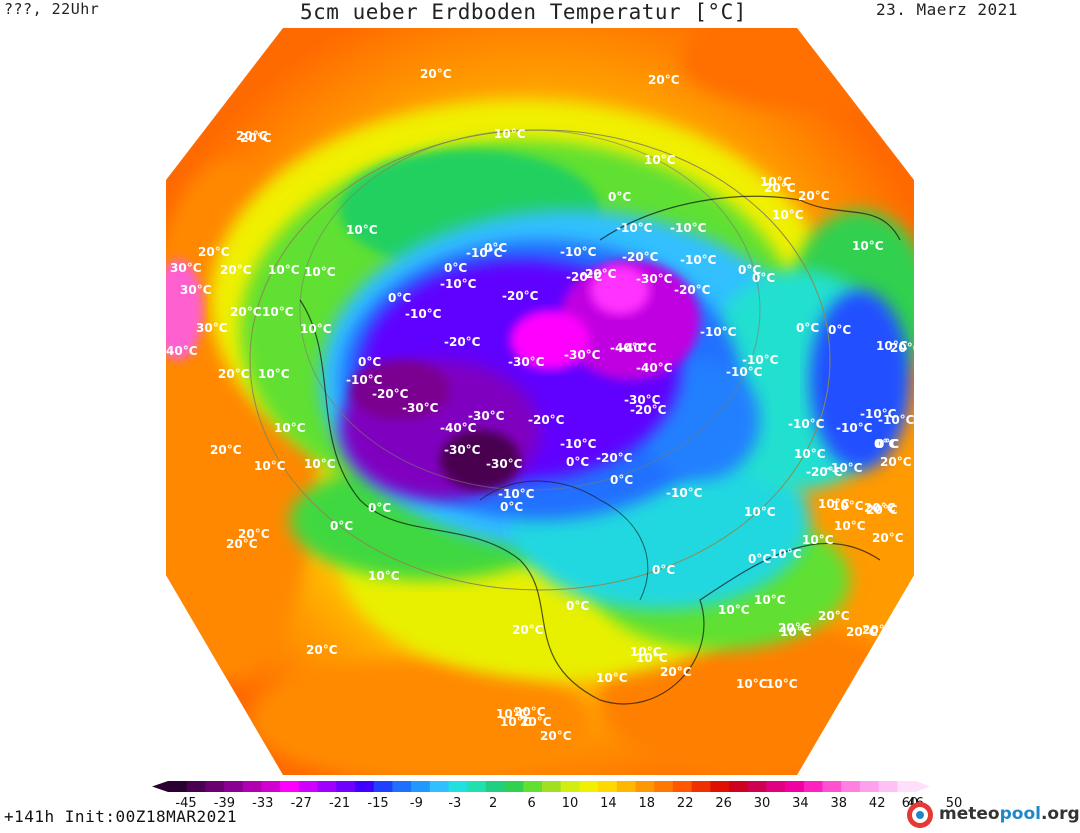 The image size is (1080, 833). What do you see at coordinates (531, 803) in the screenshot?
I see `colorbar-tick-label: 6` at bounding box center [531, 803].